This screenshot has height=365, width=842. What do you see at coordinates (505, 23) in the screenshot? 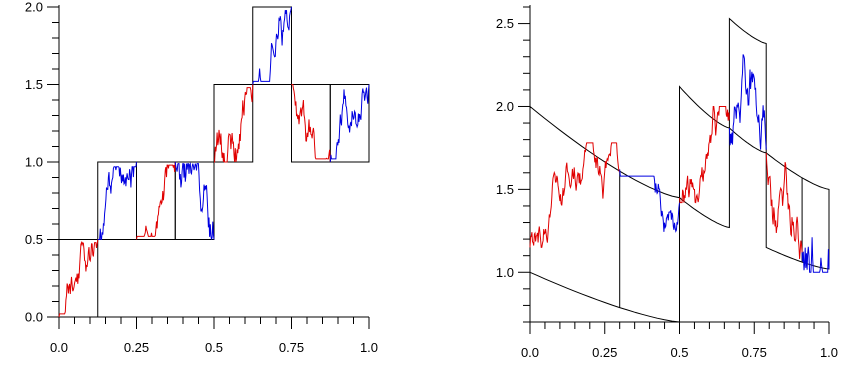
I see `y-tick-label: 2.5` at bounding box center [505, 23].